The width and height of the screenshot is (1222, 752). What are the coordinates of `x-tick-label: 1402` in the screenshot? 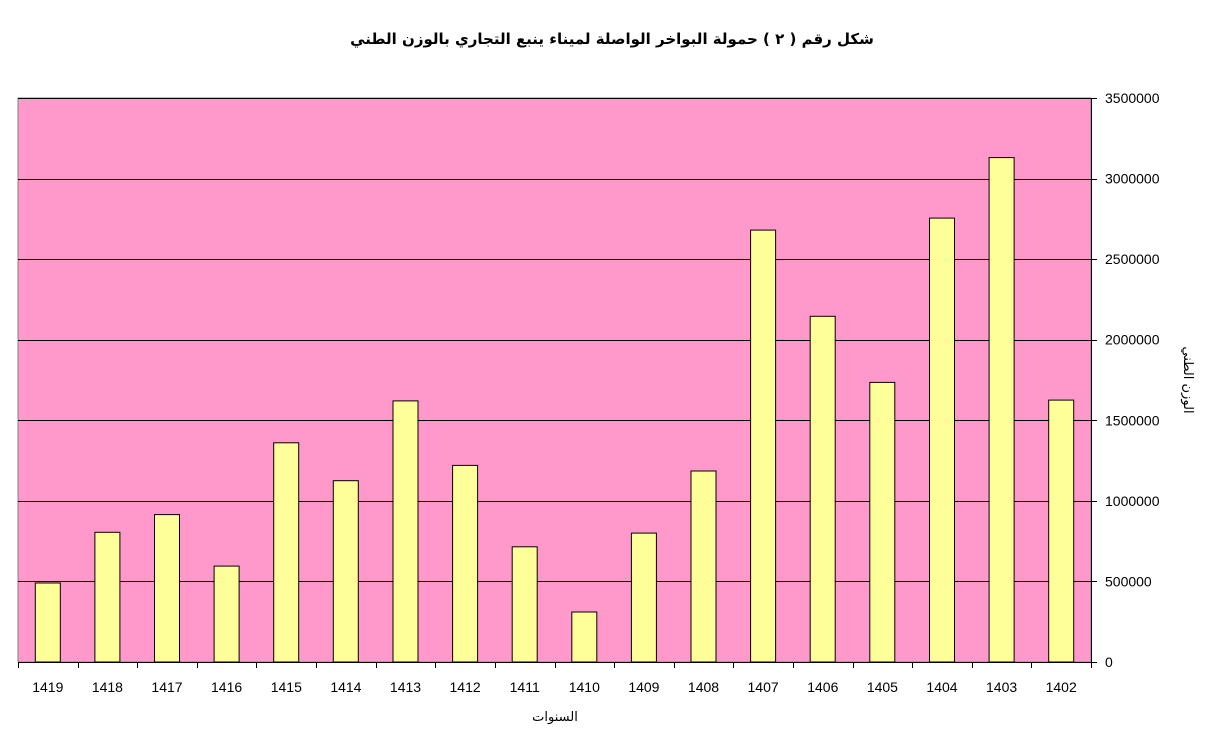 It's located at (1061, 687).